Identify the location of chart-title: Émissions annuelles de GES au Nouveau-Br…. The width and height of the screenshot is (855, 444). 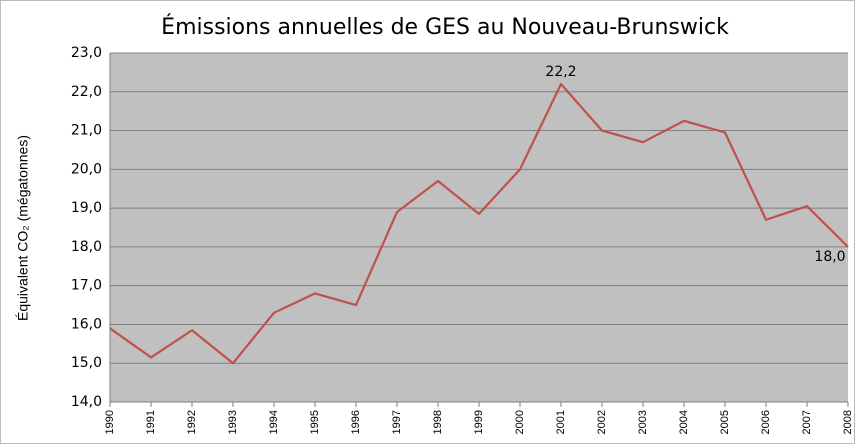
(445, 27).